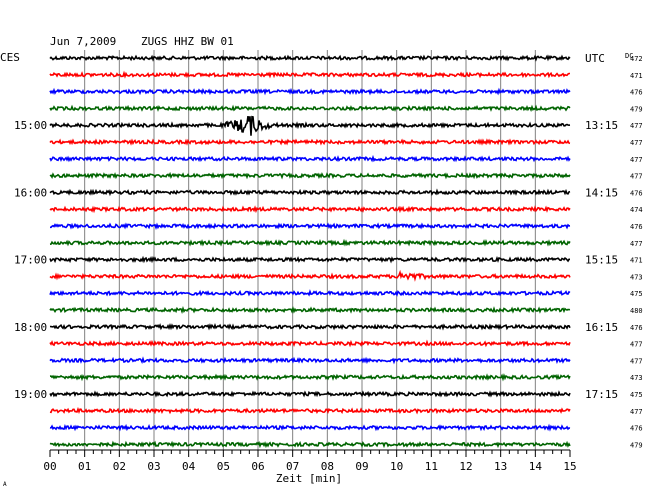 This screenshot has height=494, width=650. I want to click on x-tick-label: 10, so click(396, 466).